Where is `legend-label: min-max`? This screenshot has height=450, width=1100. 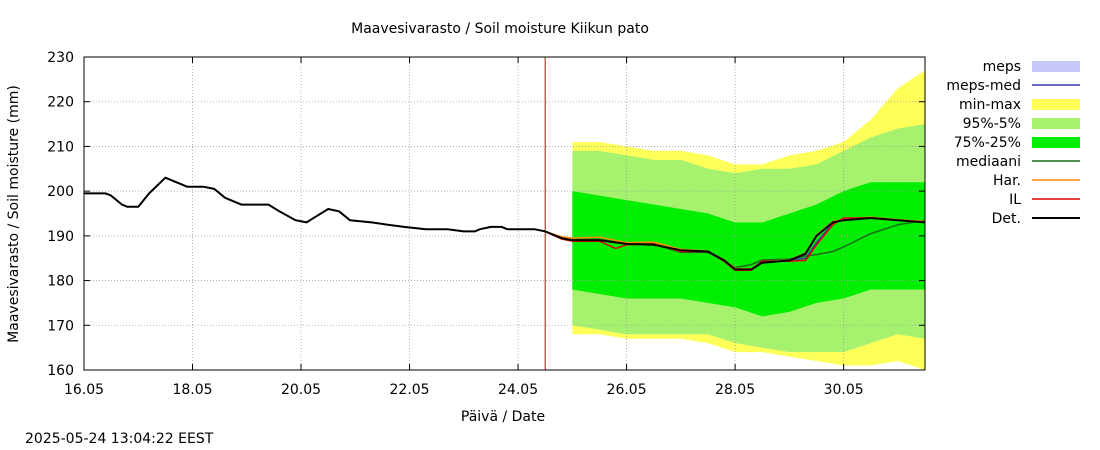 legend-label: min-max is located at coordinates (990, 105).